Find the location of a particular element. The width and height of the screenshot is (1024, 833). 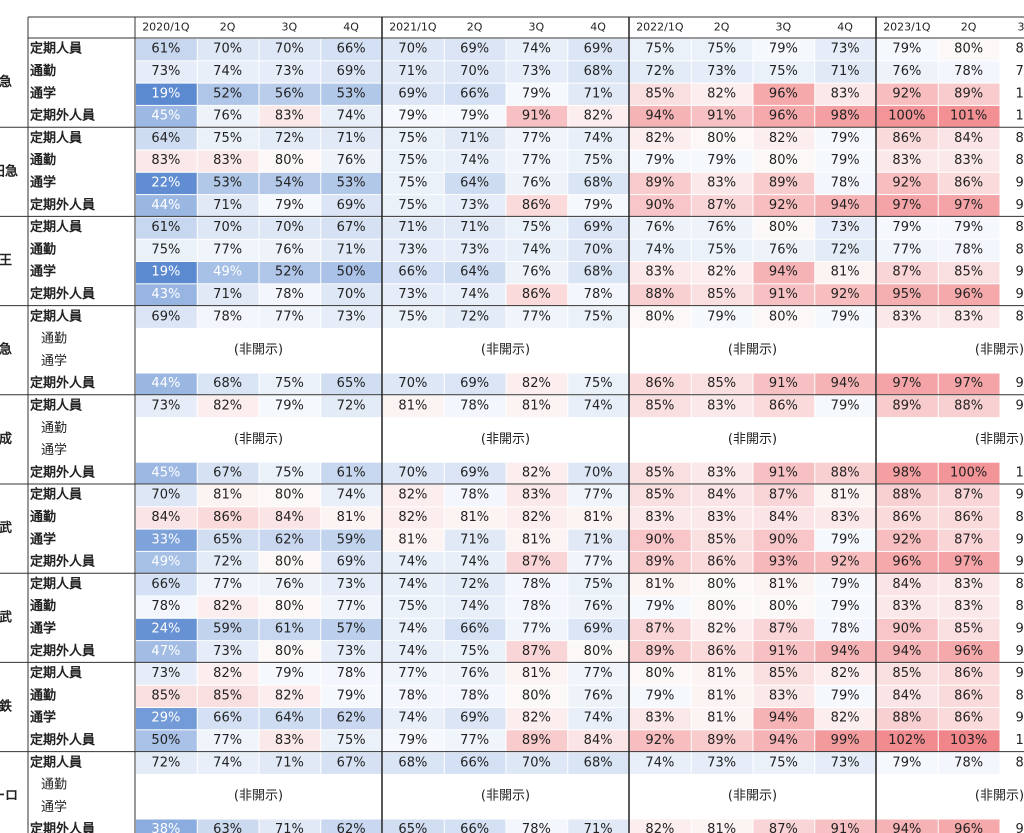

cell-value: 33% is located at coordinates (165, 539).